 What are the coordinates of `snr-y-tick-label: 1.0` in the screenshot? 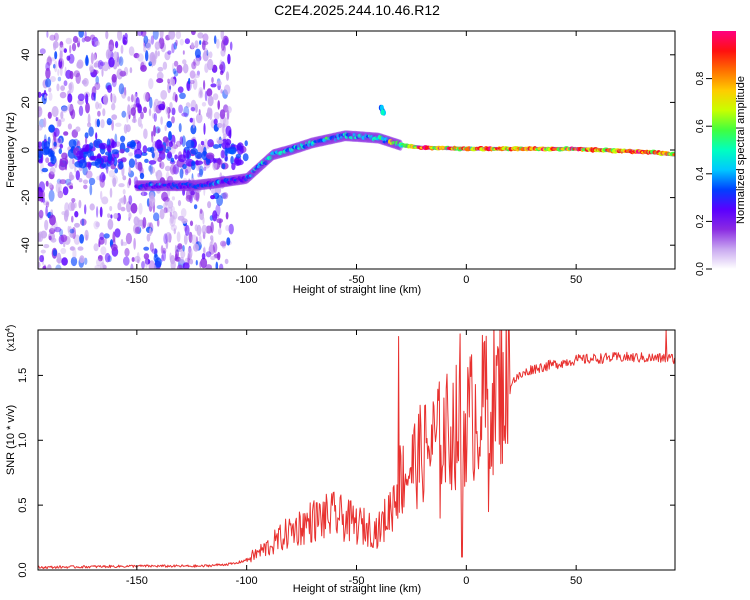 It's located at (23, 440).